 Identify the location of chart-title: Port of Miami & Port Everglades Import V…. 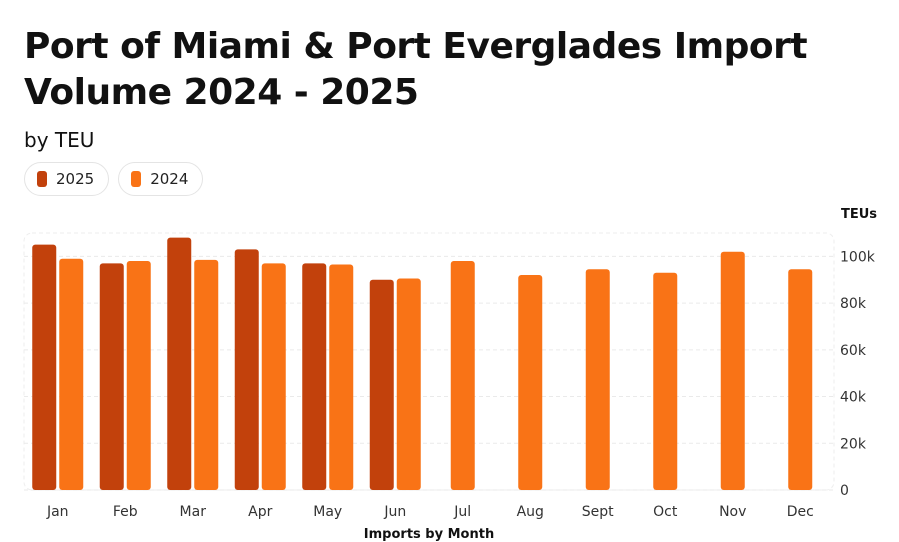
(416, 69).